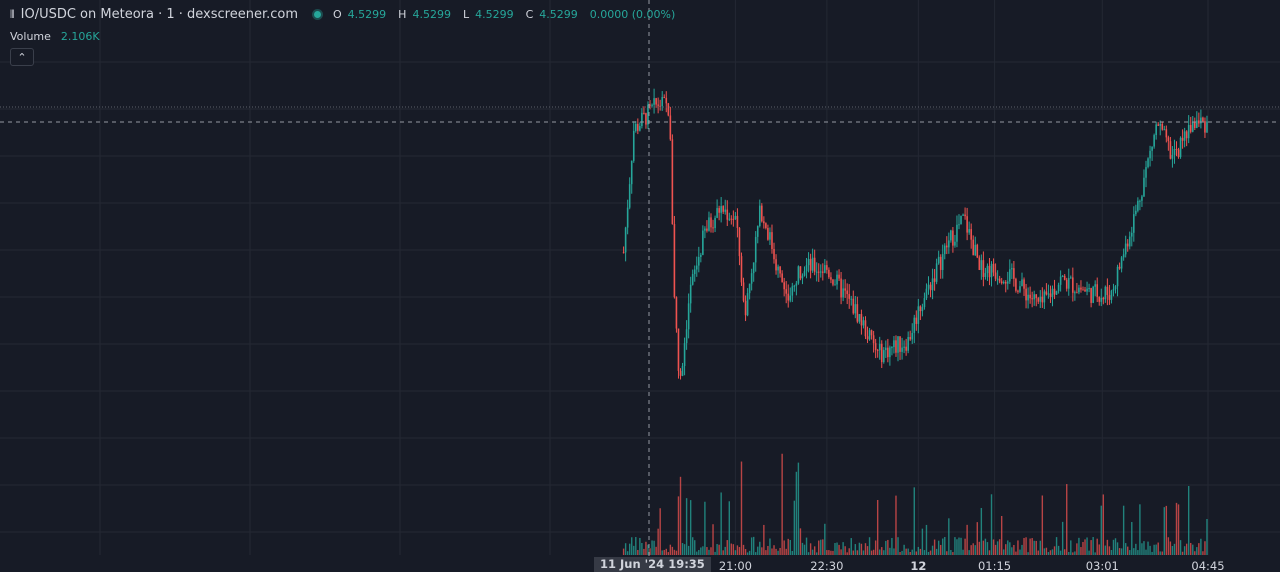 Image resolution: width=1280 pixels, height=572 pixels. Describe the element at coordinates (529, 14) in the screenshot. I see `close-label: C` at that location.